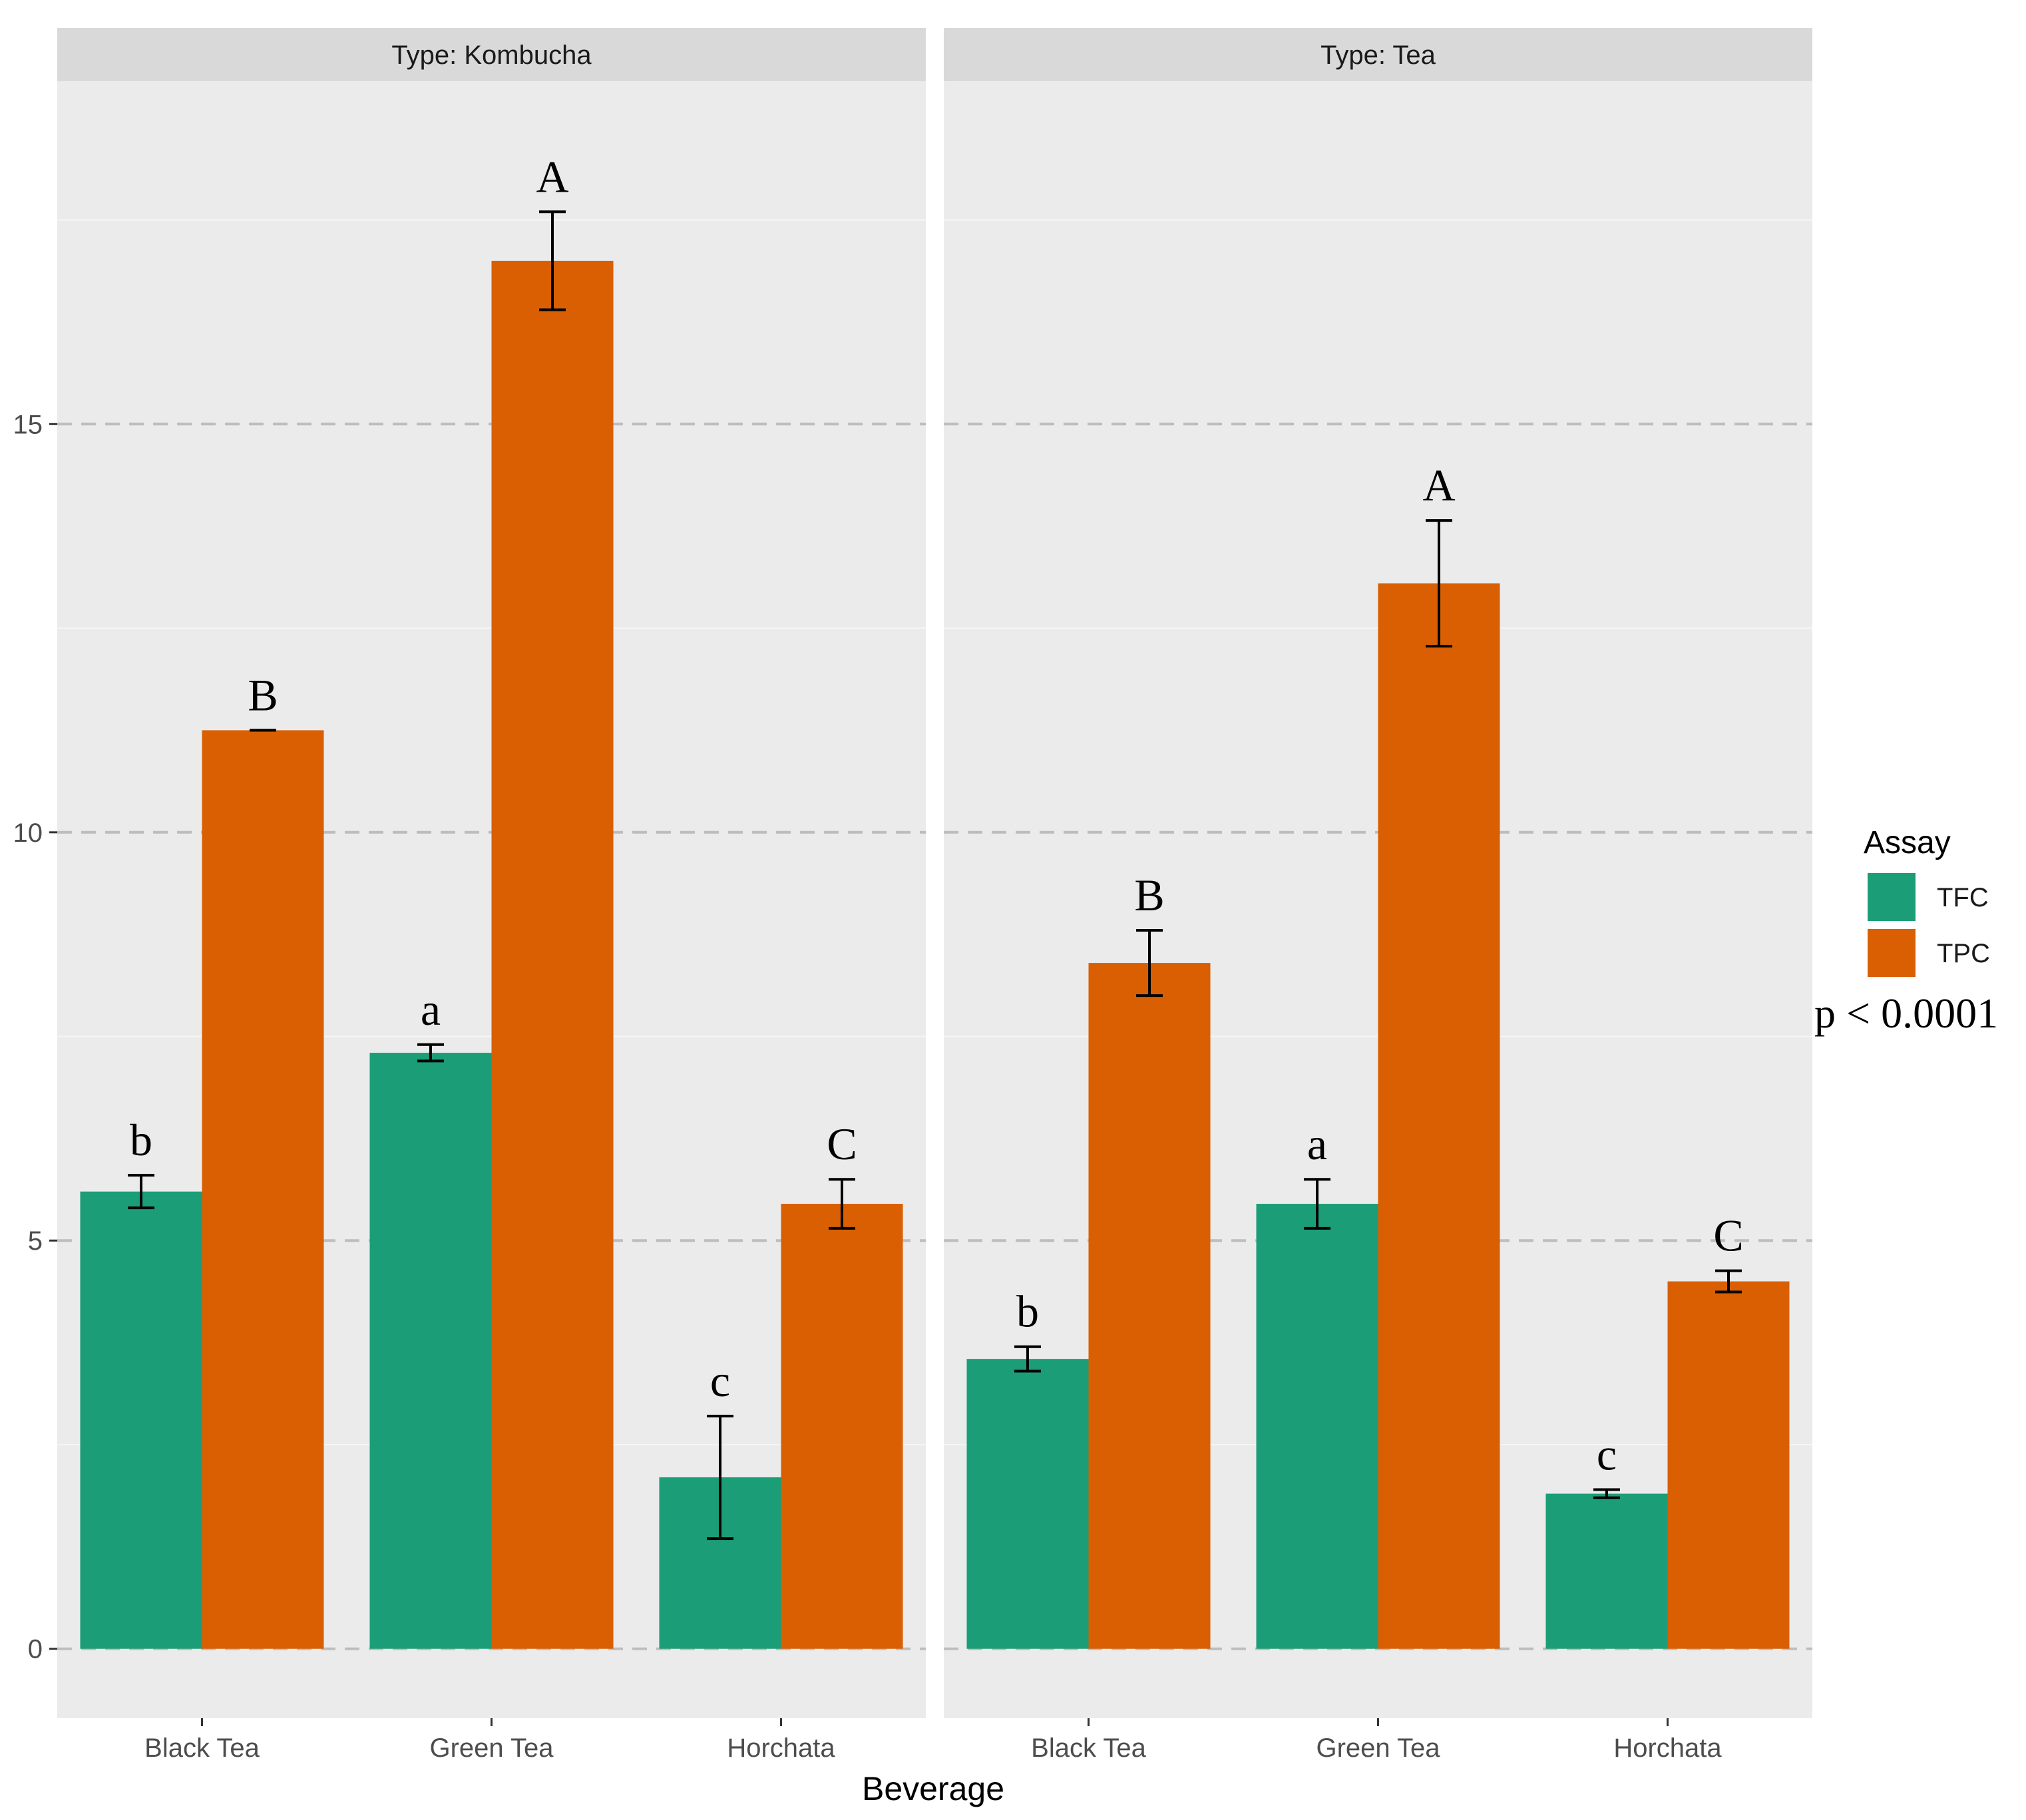  What do you see at coordinates (28, 834) in the screenshot?
I see `y-tick-label: 10` at bounding box center [28, 834].